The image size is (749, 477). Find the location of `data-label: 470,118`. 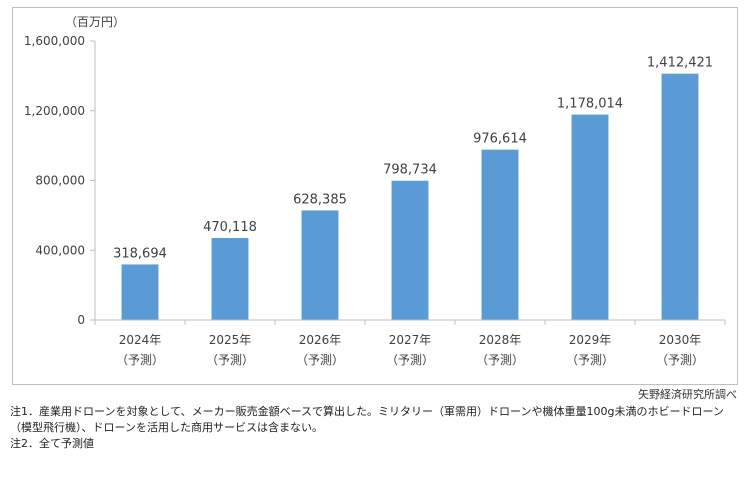

data-label: 470,118 is located at coordinates (230, 227).